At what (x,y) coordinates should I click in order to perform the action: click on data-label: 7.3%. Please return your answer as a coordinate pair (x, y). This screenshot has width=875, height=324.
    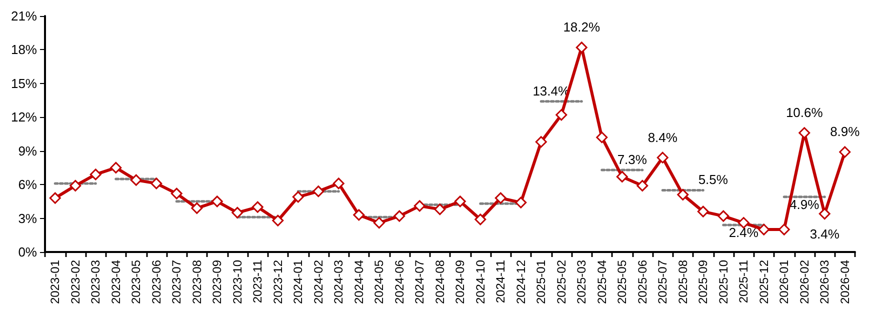
    Looking at the image, I should click on (632, 159).